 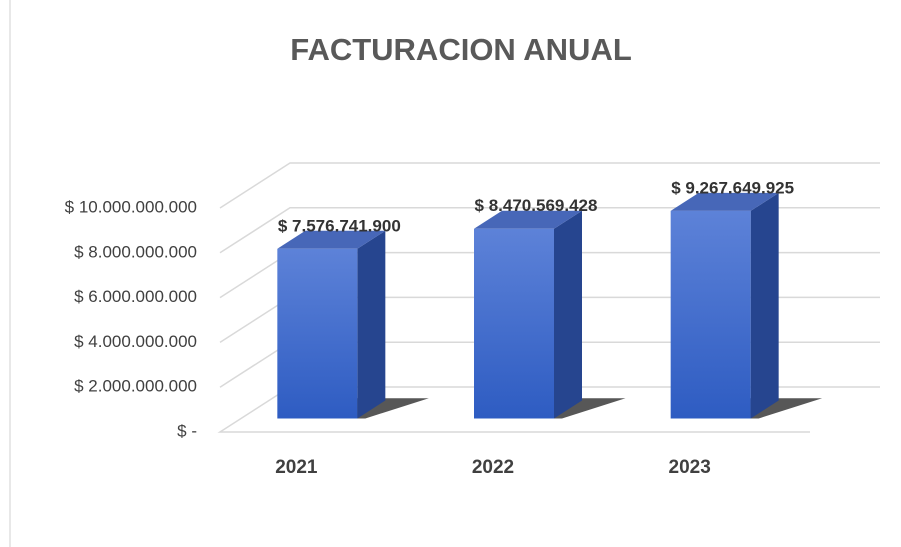 I want to click on y-tick-label: $ 4.000.000.000, so click(x=135, y=341).